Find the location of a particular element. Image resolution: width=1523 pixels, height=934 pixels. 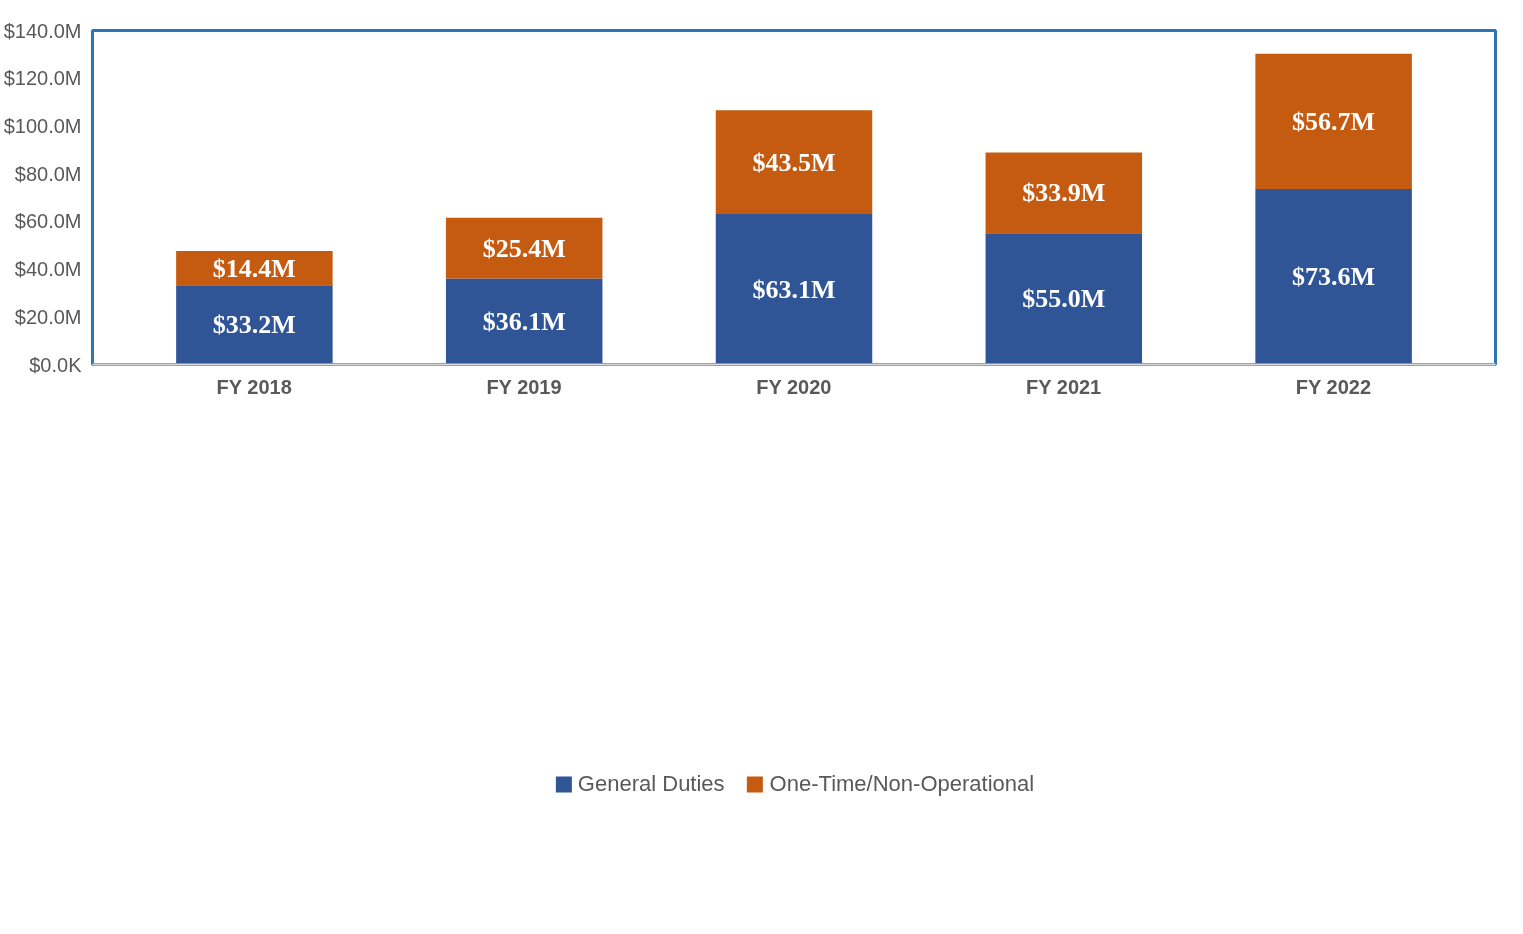

data-label: $33.2M is located at coordinates (254, 325).